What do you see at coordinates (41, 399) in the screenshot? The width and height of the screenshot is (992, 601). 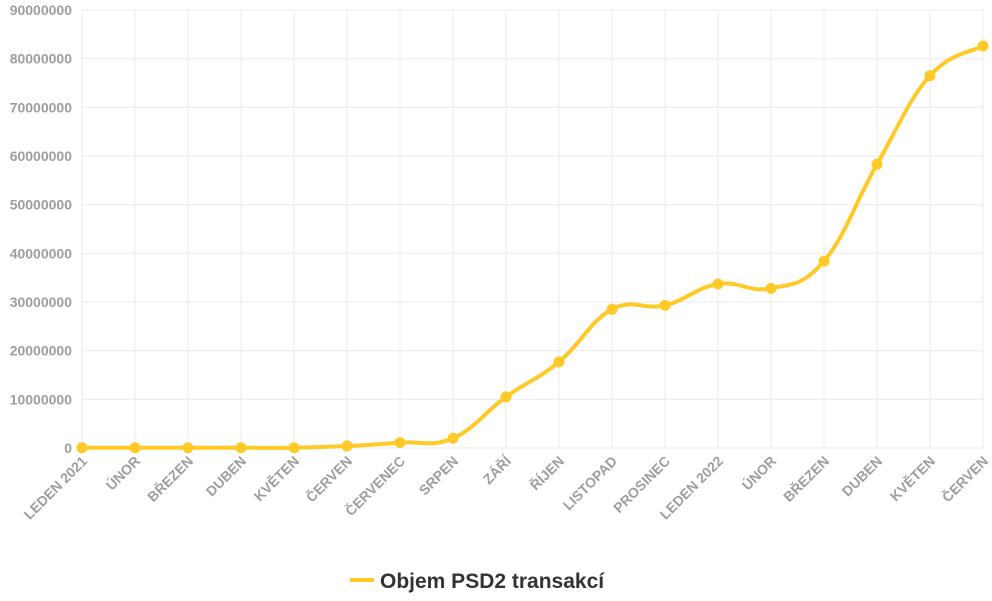 I see `y-tick-label: 10000000` at bounding box center [41, 399].